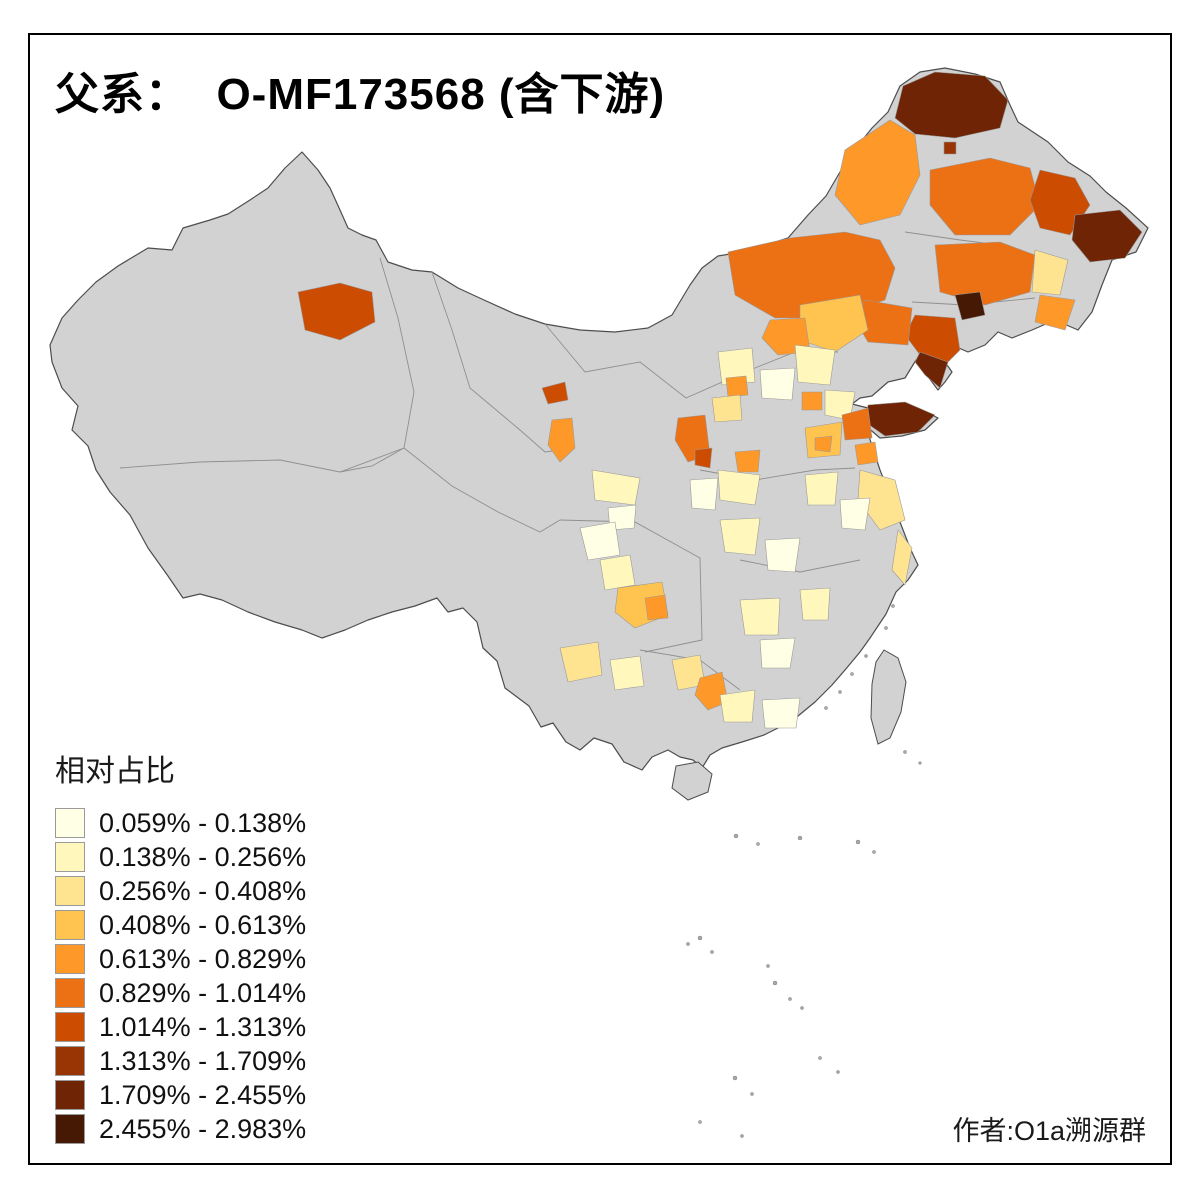 This screenshot has height=1200, width=1200. I want to click on legend-title: 相对占比, so click(115, 771).